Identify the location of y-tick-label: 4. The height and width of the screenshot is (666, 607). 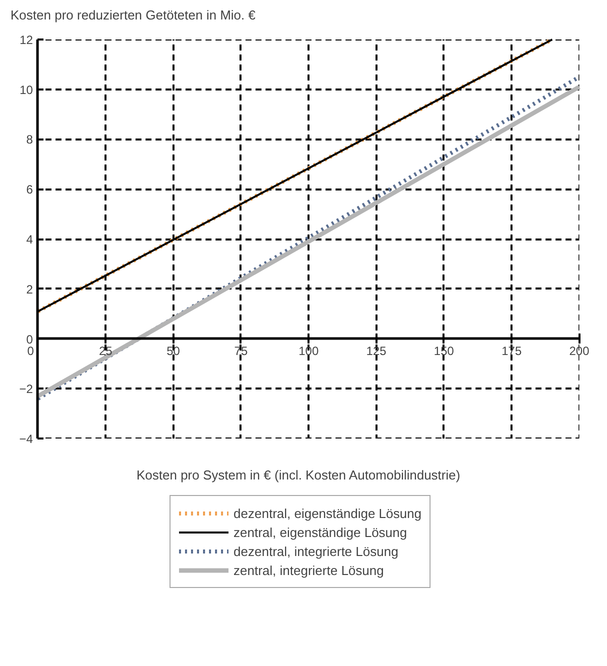
(30, 239).